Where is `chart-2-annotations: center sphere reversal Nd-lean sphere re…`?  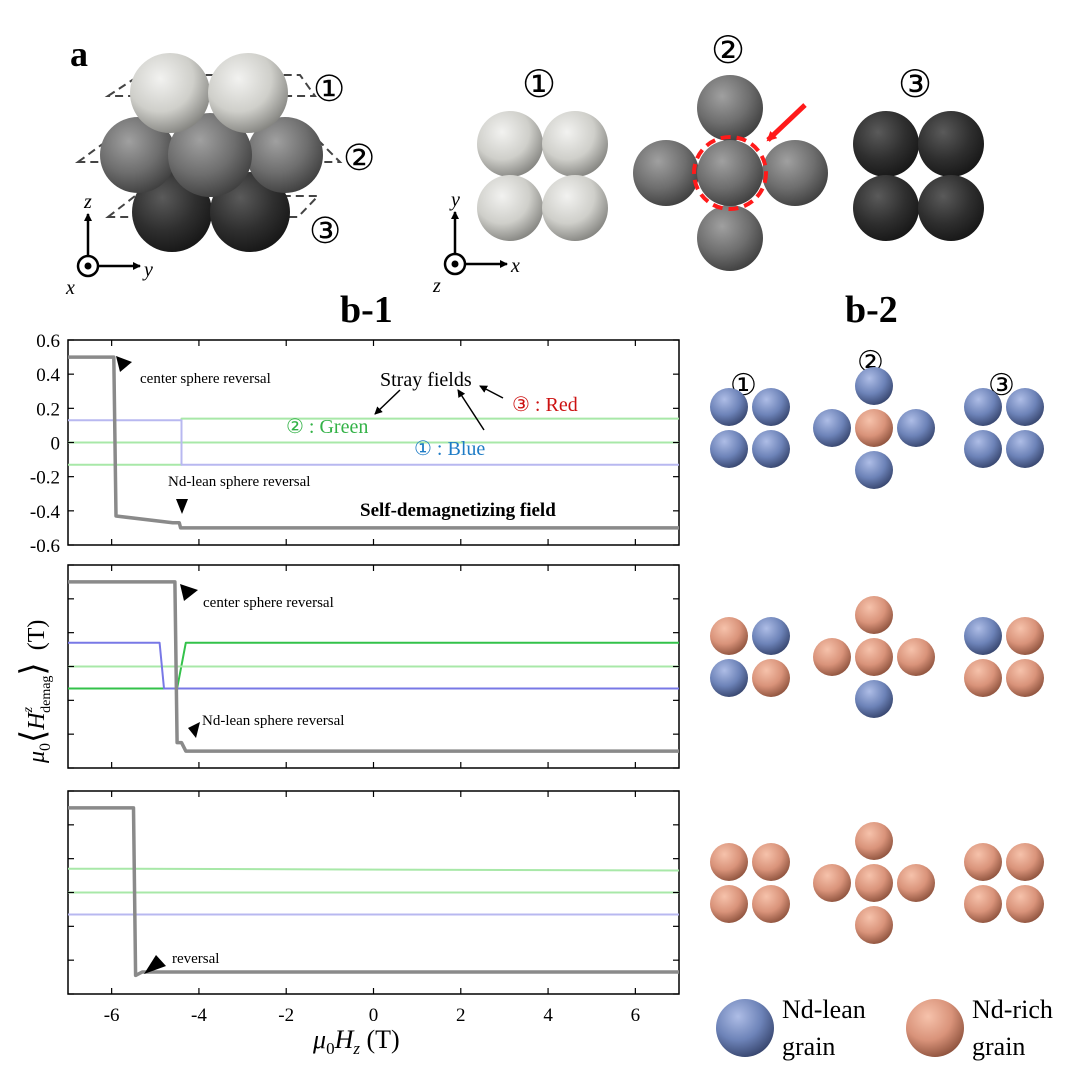
chart-2-annotations: center sphere reversal Nd-lean sphere re… is located at coordinates (262, 661).